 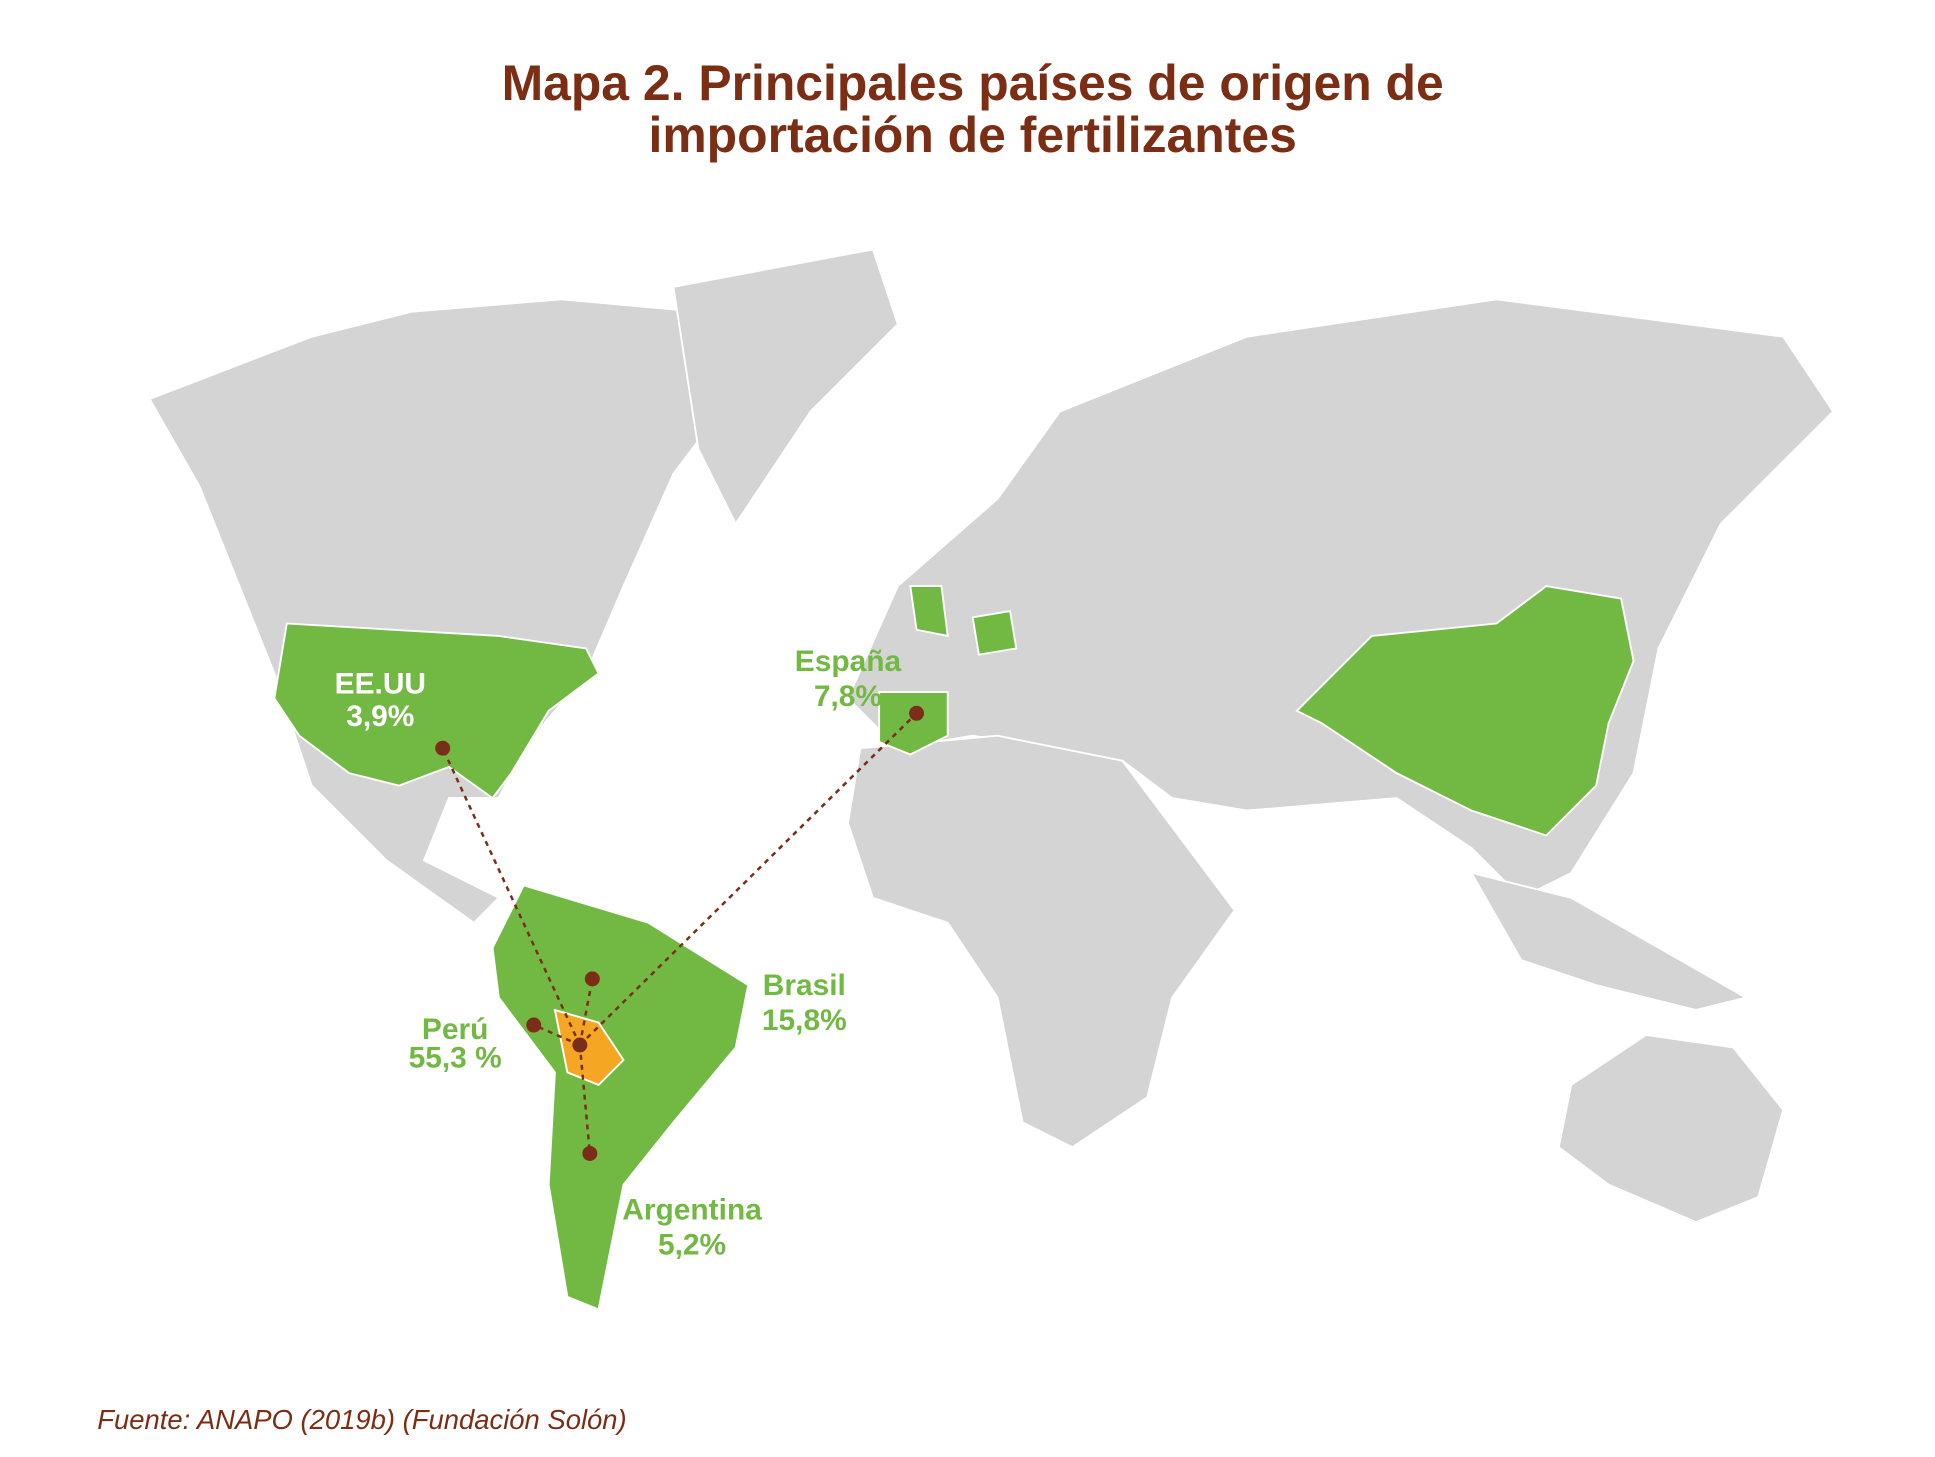 What do you see at coordinates (913, 723) in the screenshot?
I see `spain` at bounding box center [913, 723].